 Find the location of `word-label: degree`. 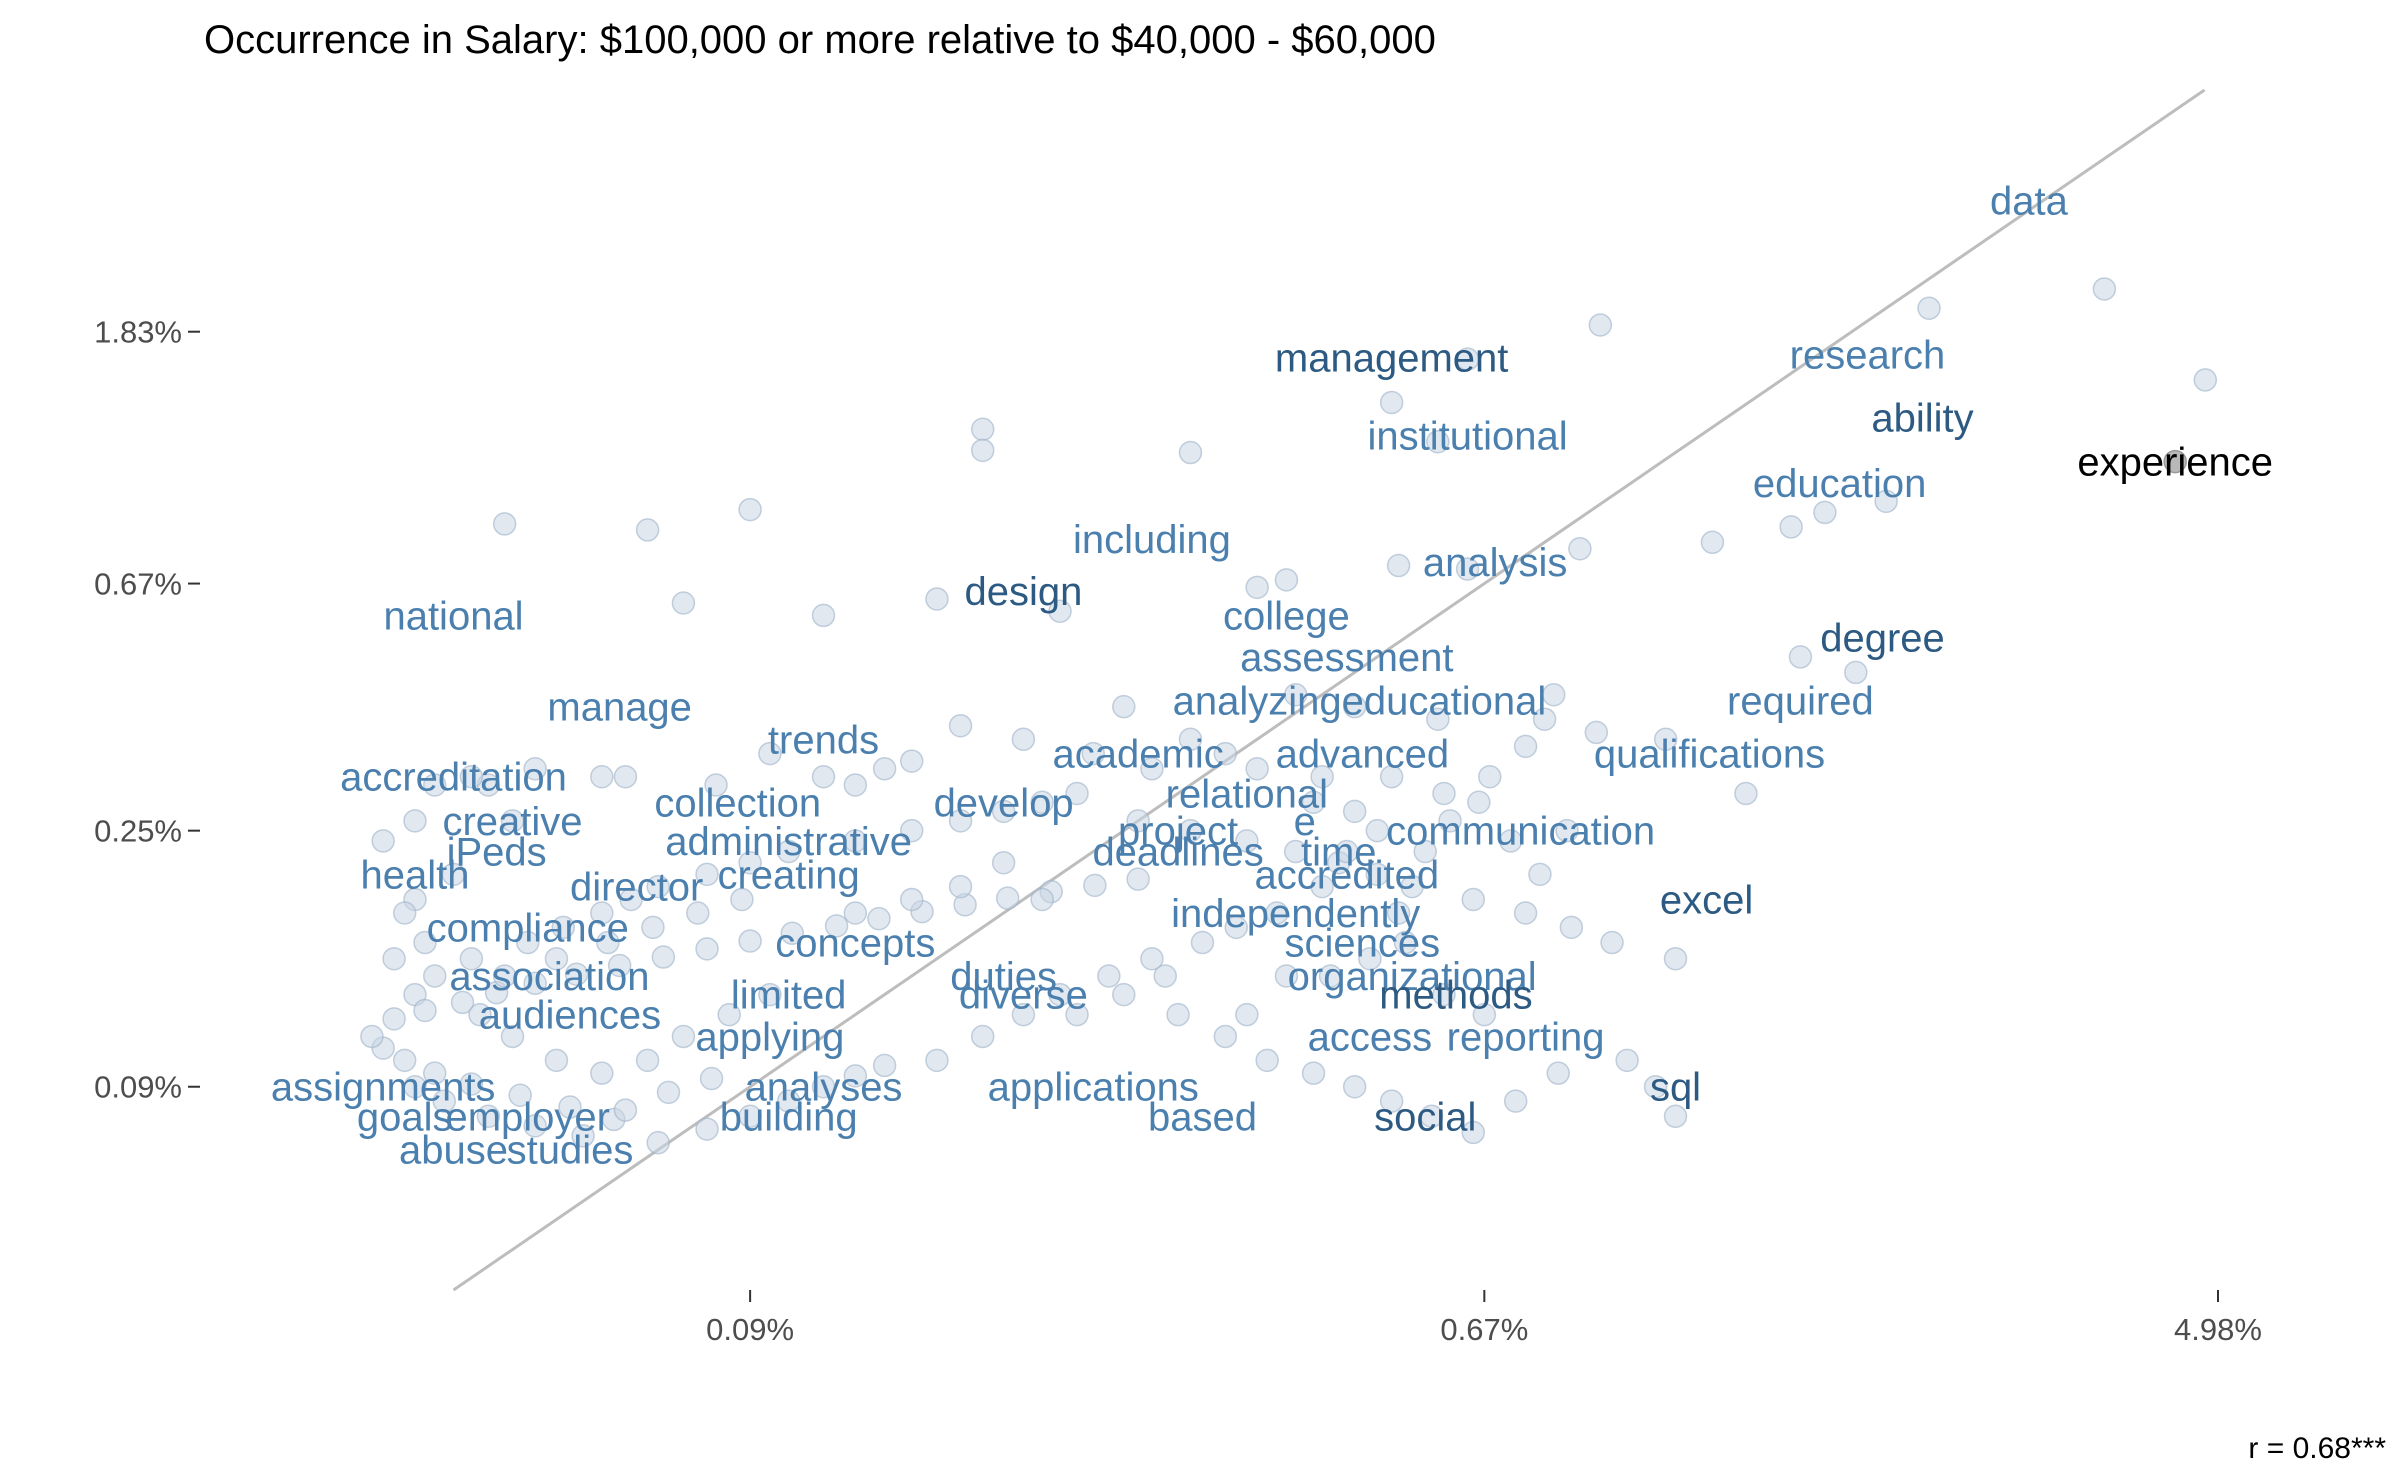

word-label: degree is located at coordinates (1882, 639).